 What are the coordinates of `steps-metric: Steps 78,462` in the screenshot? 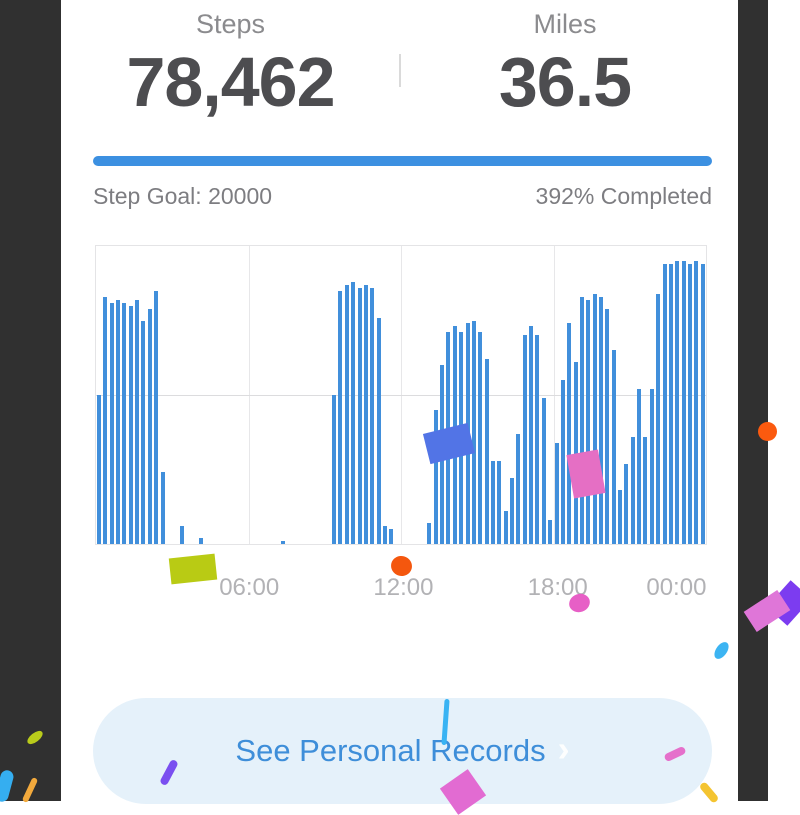 It's located at (230, 65).